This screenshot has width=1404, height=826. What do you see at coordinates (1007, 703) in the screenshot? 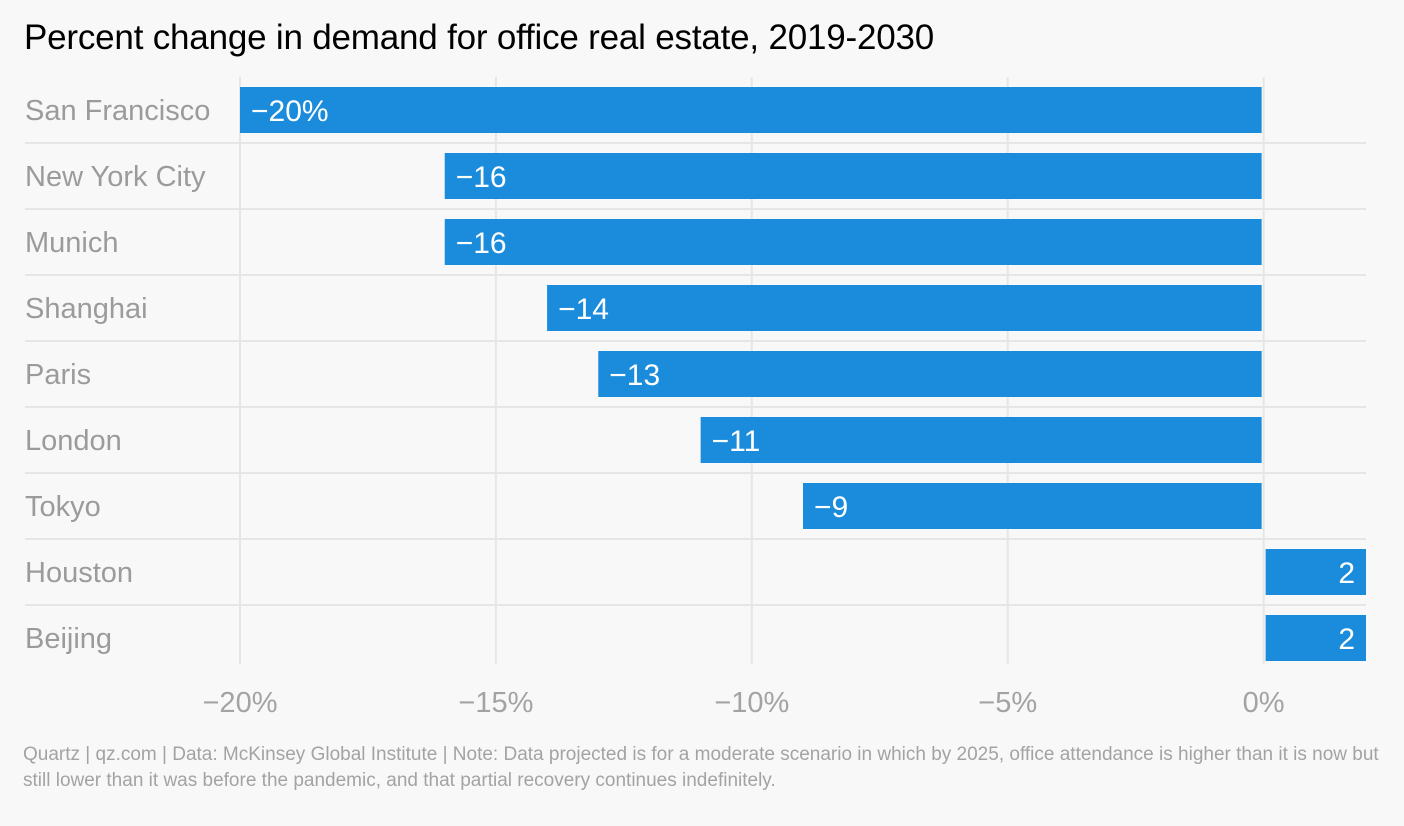
I see `x-tick-label: −5%` at bounding box center [1007, 703].